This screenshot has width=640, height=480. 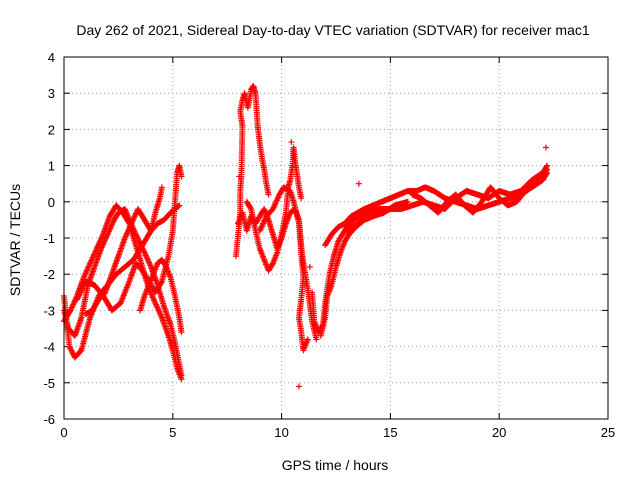 I want to click on y-tick-label: -4, so click(x=49, y=347).